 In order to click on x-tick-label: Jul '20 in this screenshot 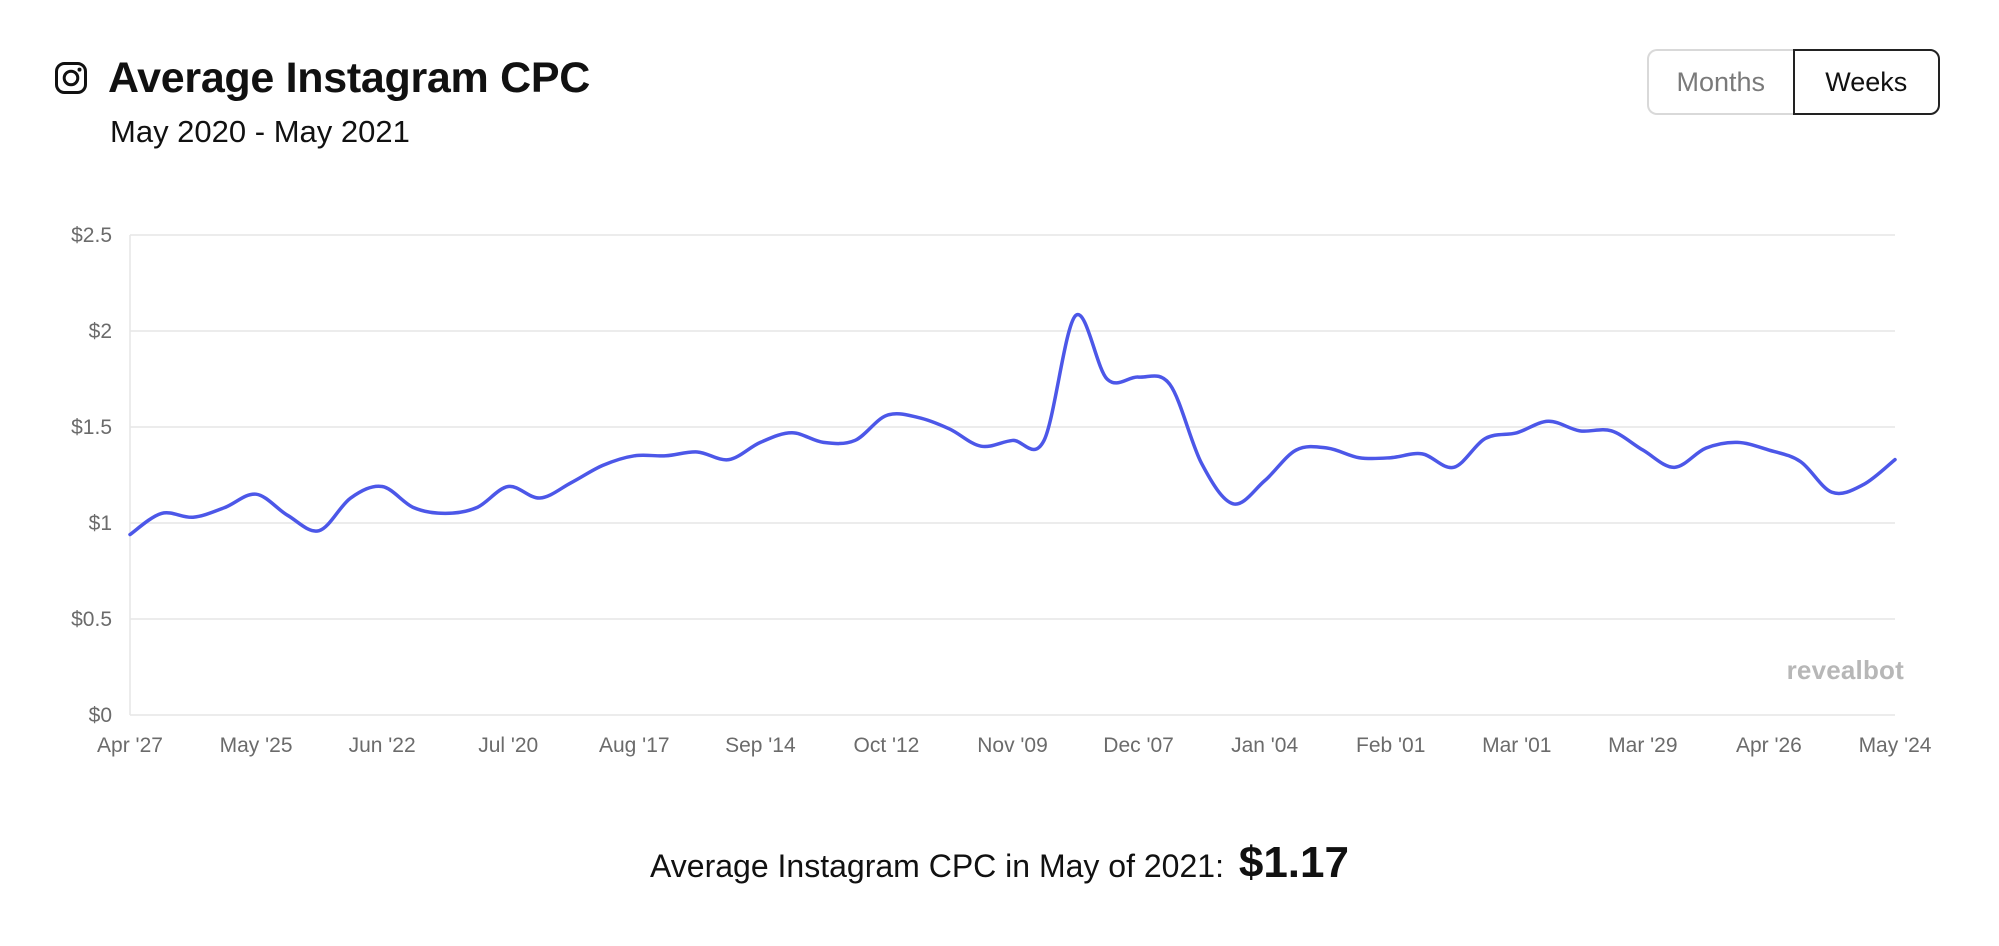, I will do `click(508, 745)`.